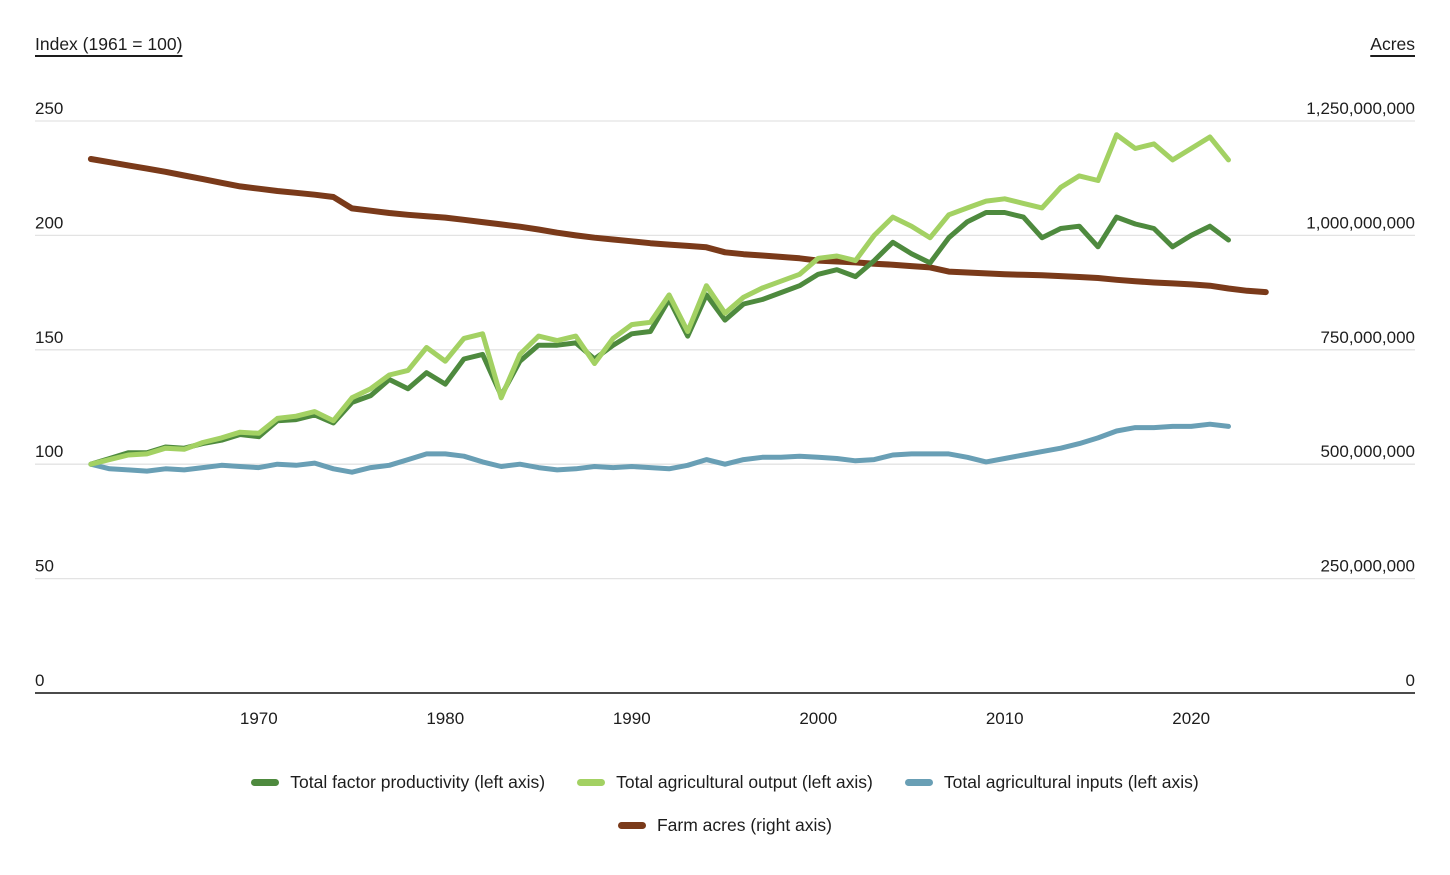 This screenshot has width=1450, height=875. I want to click on series-line-farm-acres-right-axis, so click(678, 226).